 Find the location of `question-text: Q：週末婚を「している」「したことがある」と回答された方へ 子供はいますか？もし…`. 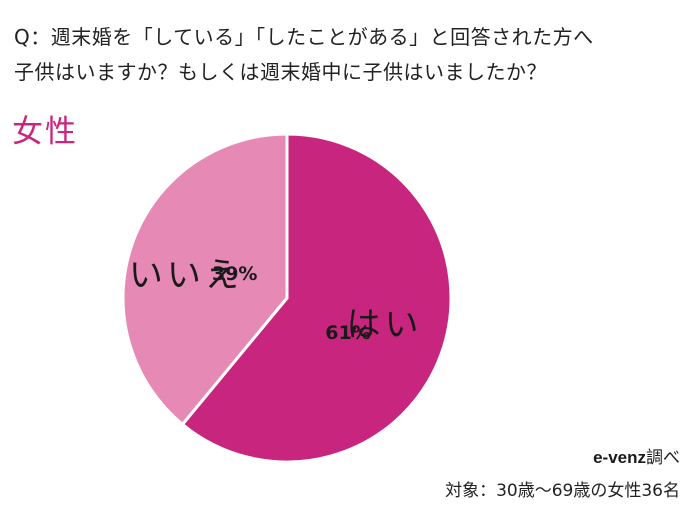

question-text: Q：週末婚を「している」「したことがある」と回答された方へ 子供はいますか？もし… is located at coordinates (352, 55).